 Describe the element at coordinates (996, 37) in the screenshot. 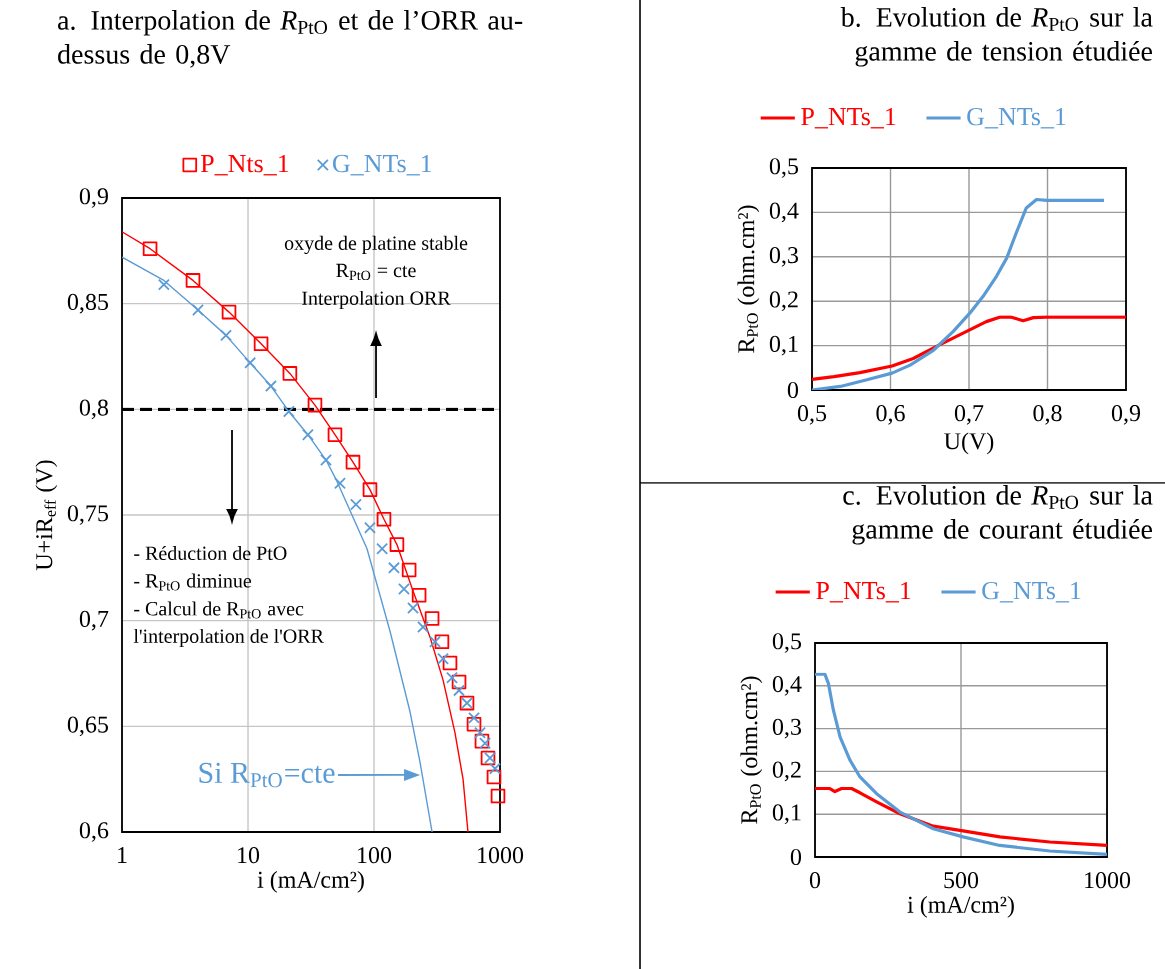

I see `chart-title: b. Evolution de R$_{PtO}$ sur la gamme de tension étudiée` at that location.